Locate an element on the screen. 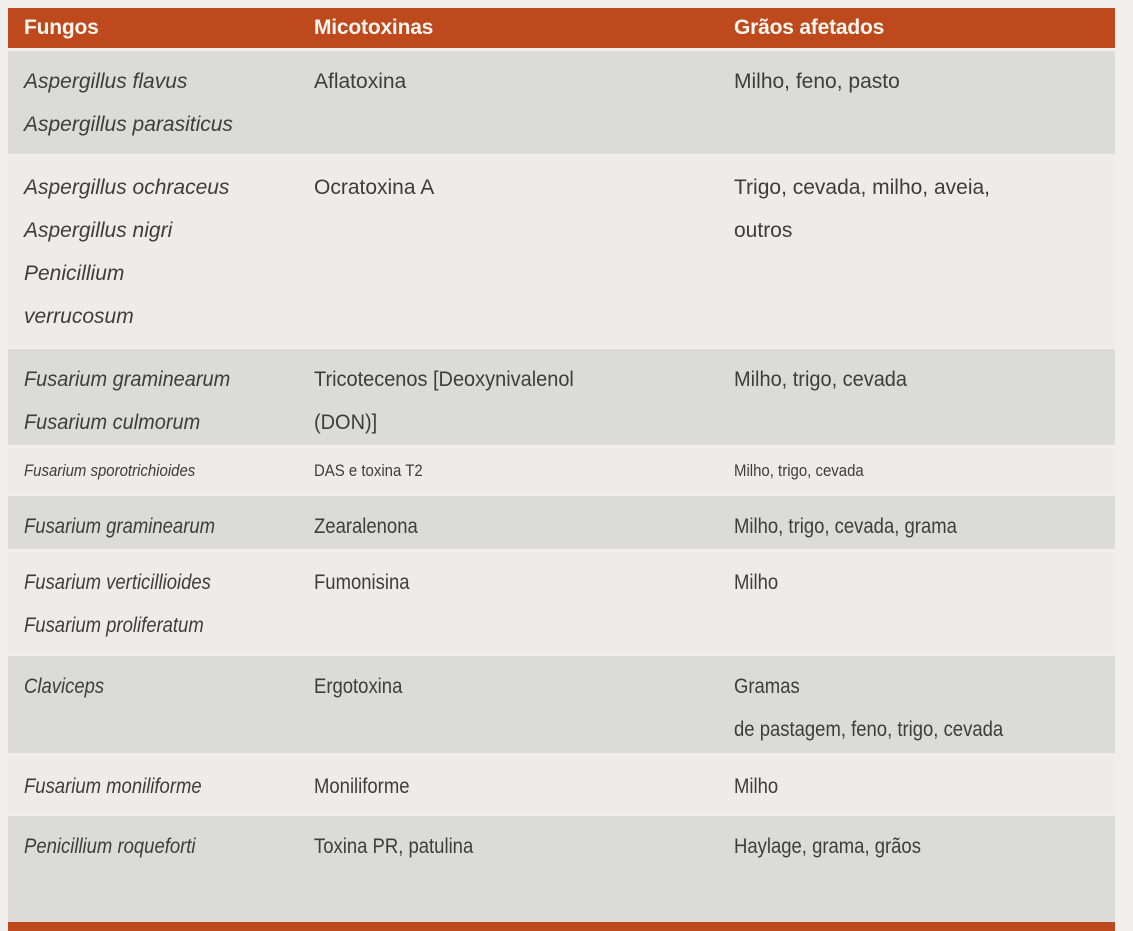 This screenshot has width=1133, height=931. cell-text: Fumonisina is located at coordinates (362, 582).